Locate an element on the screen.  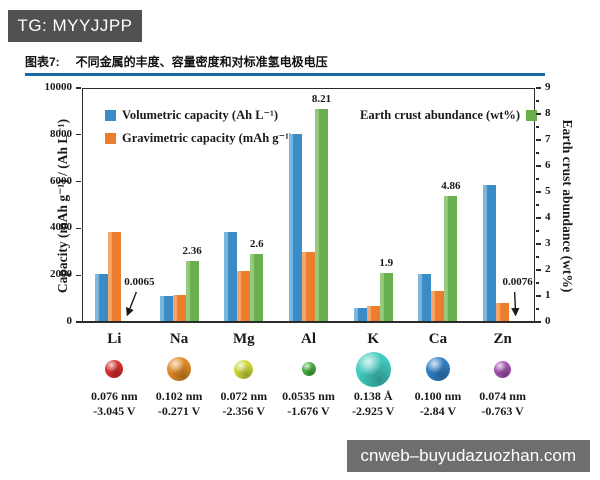
bar-value-label-ca: 4.86 is located at coordinates (451, 185).